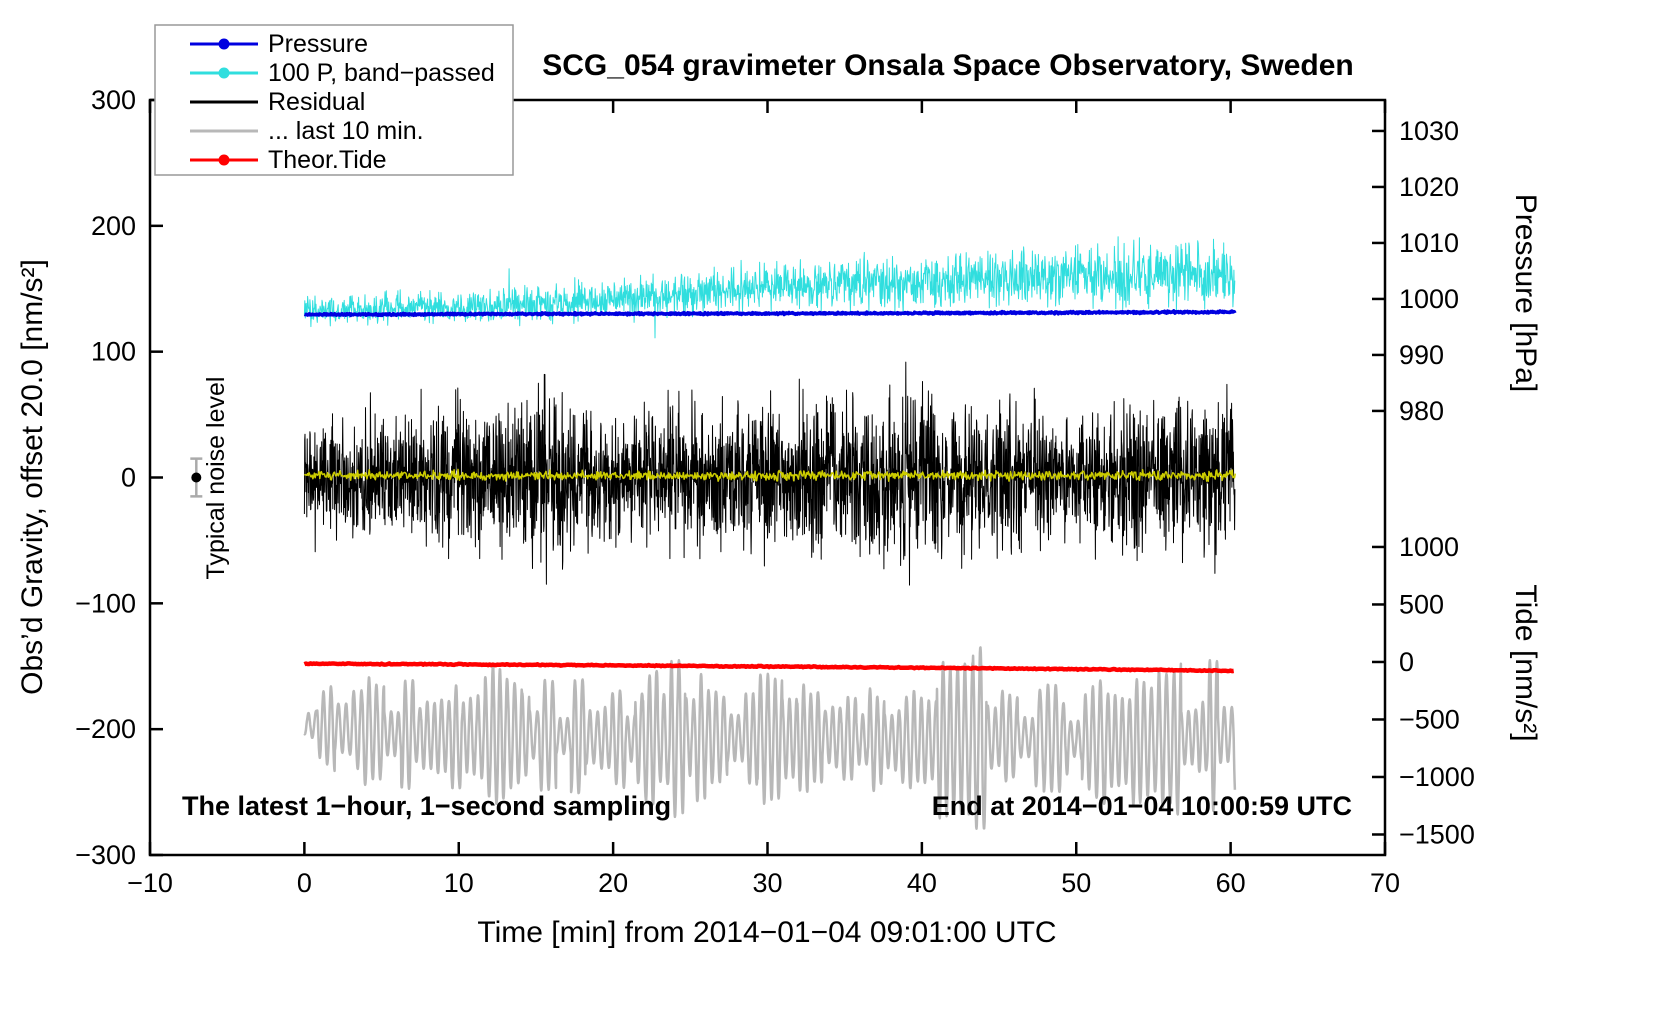  What do you see at coordinates (318, 44) in the screenshot?
I see `legend-label-0: Pressure` at bounding box center [318, 44].